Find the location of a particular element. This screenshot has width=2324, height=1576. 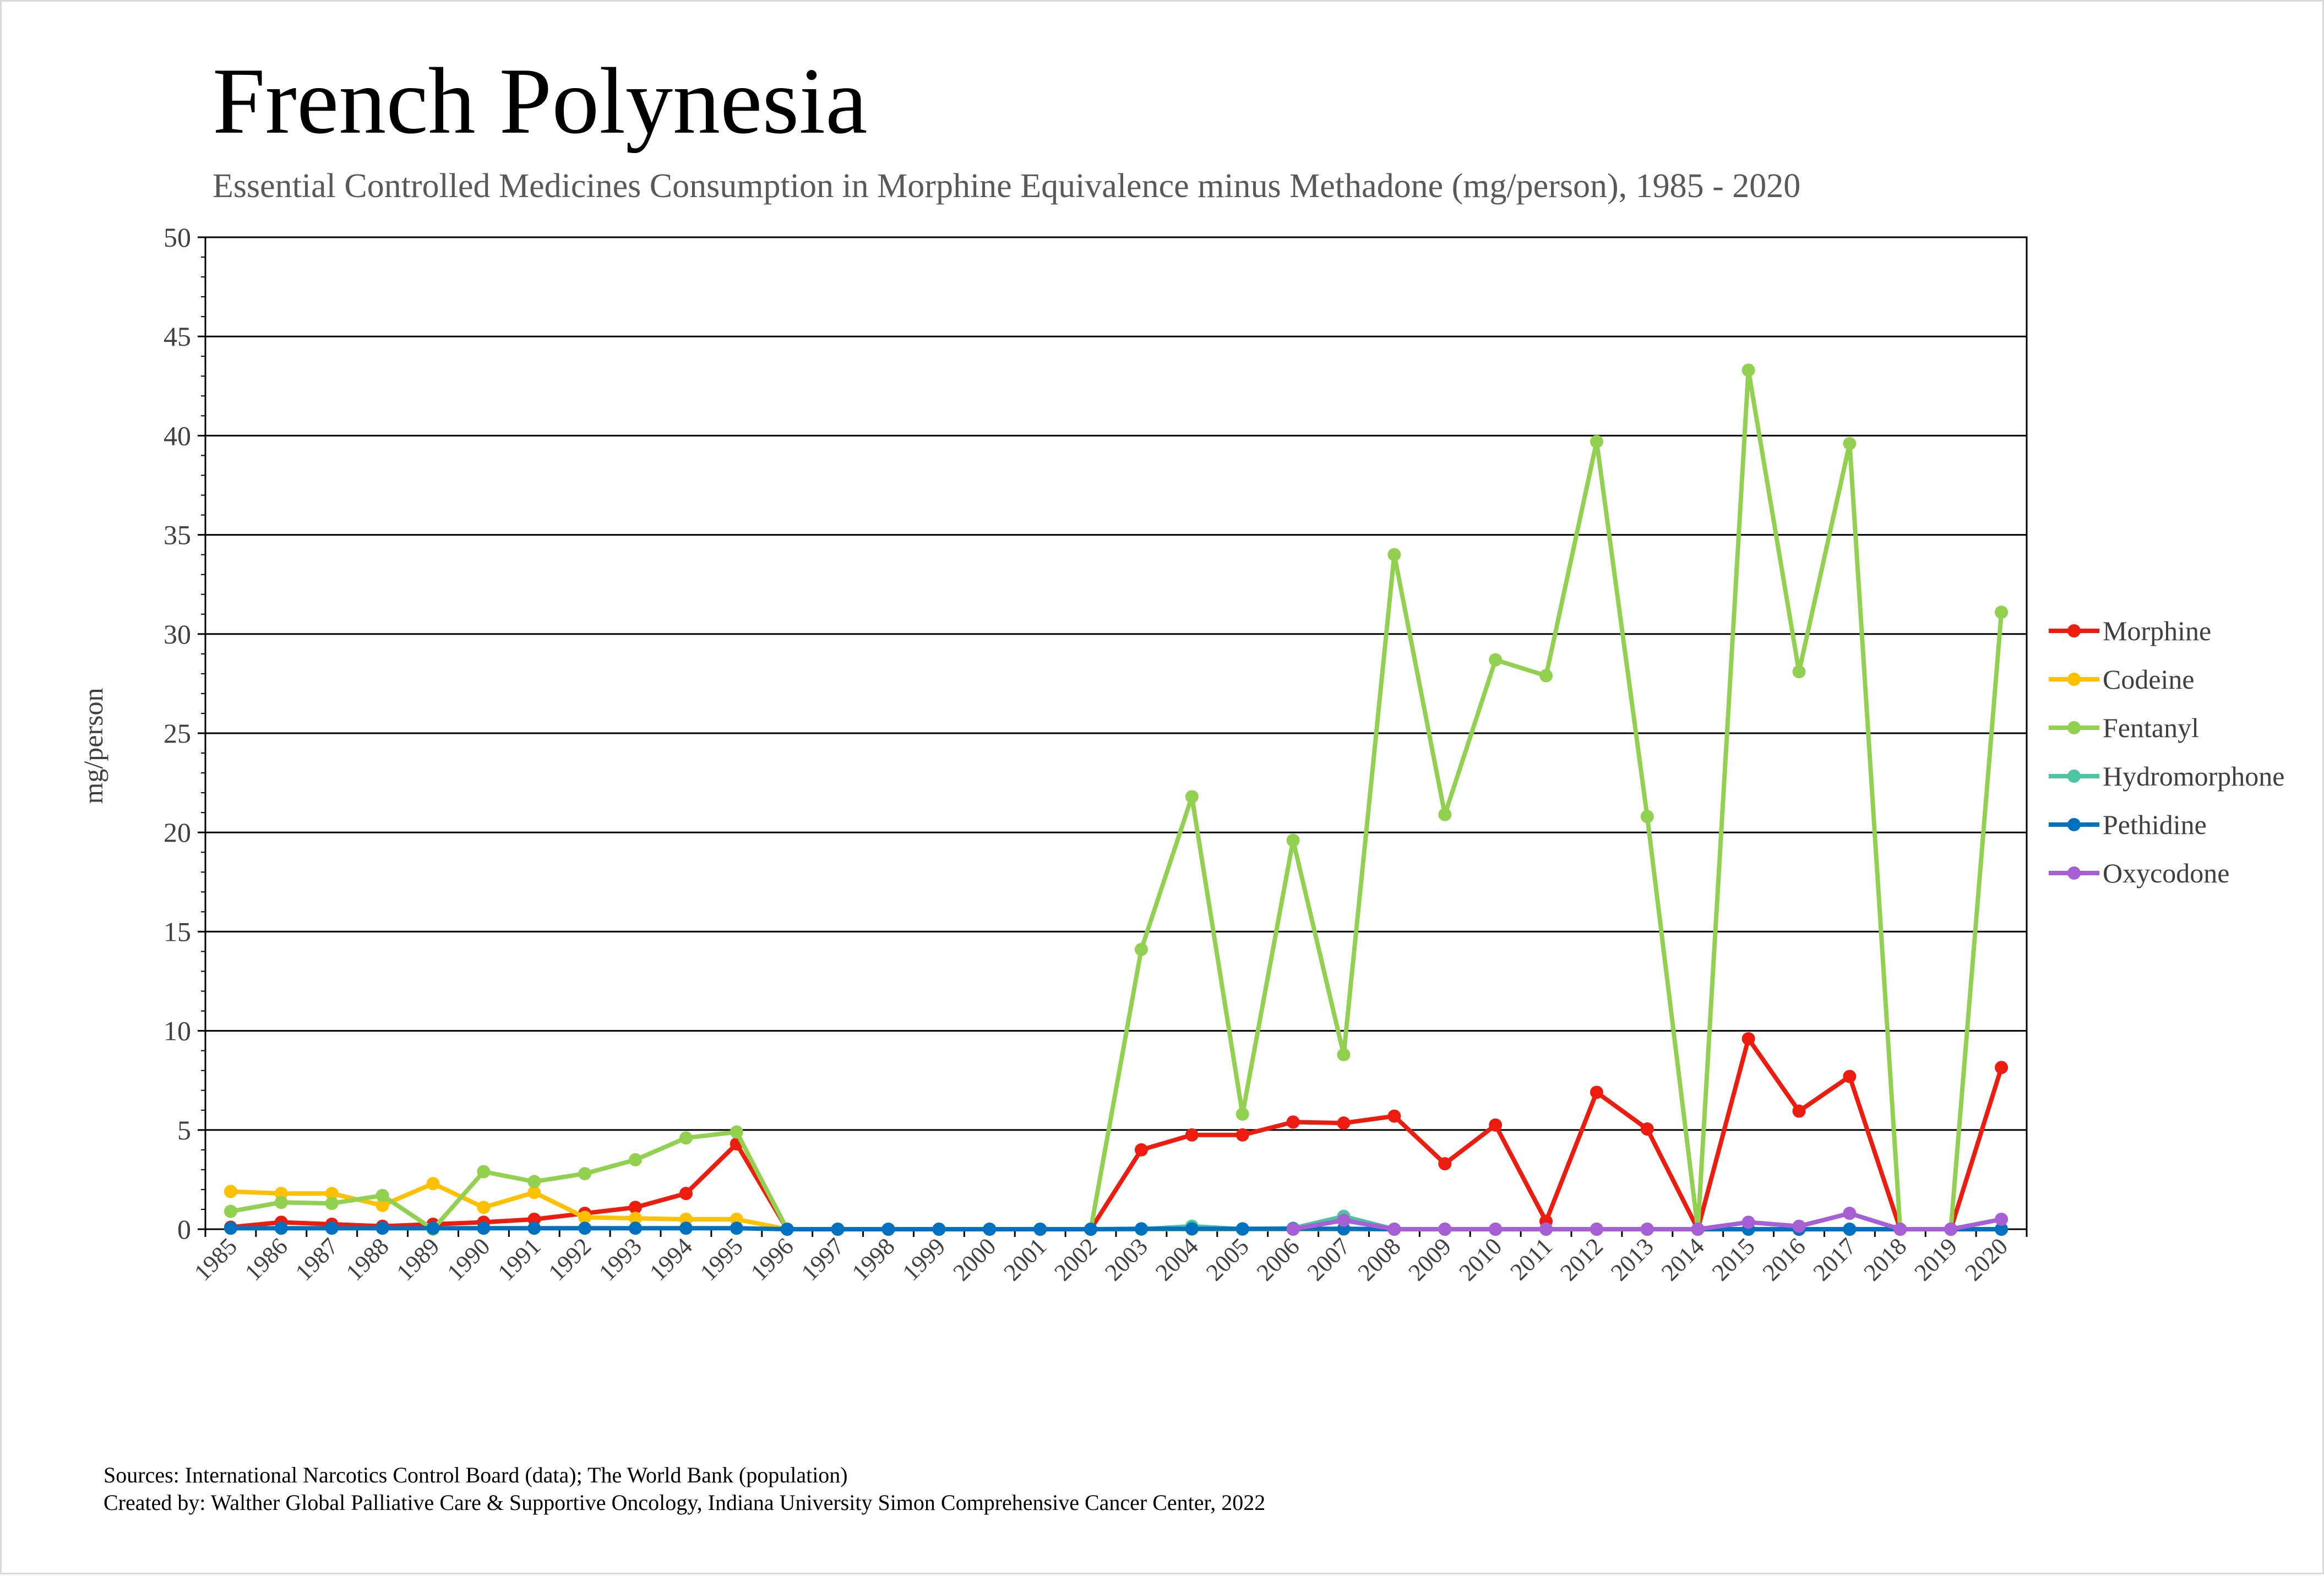

legend-label: Codeine is located at coordinates (2149, 679).